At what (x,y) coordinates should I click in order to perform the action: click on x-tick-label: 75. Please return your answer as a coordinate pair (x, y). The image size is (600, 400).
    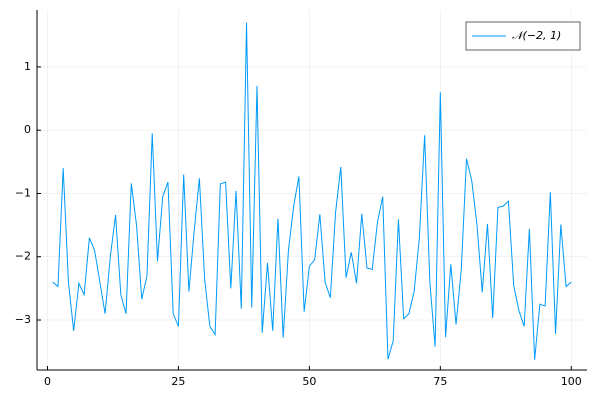
    Looking at the image, I should click on (440, 381).